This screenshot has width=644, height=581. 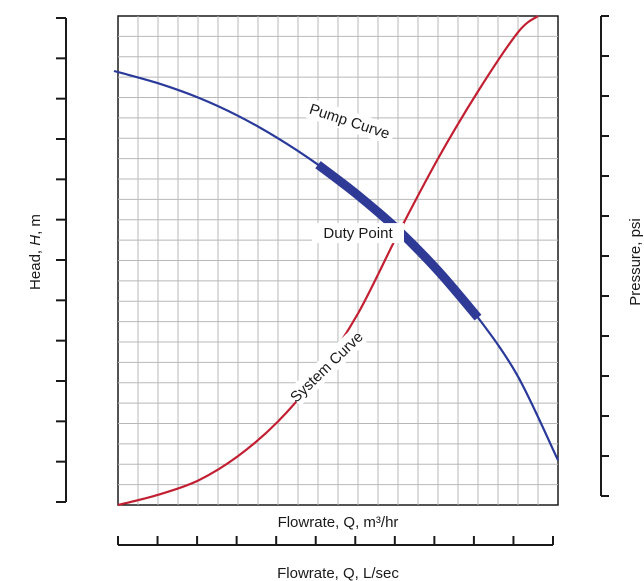 What do you see at coordinates (35, 268) in the screenshot?
I see `y-axis-label-part-1: Head,` at bounding box center [35, 268].